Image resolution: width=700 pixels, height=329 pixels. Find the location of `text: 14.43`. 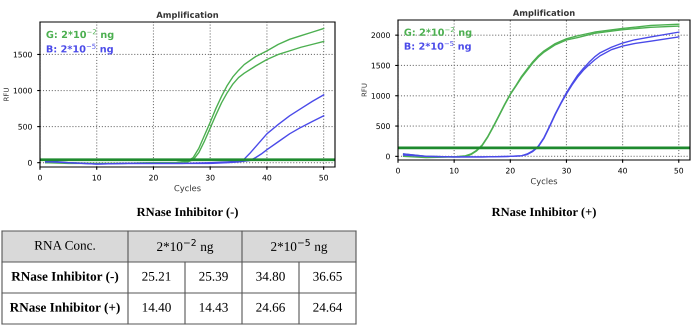

text: 14.43 is located at coordinates (214, 307).